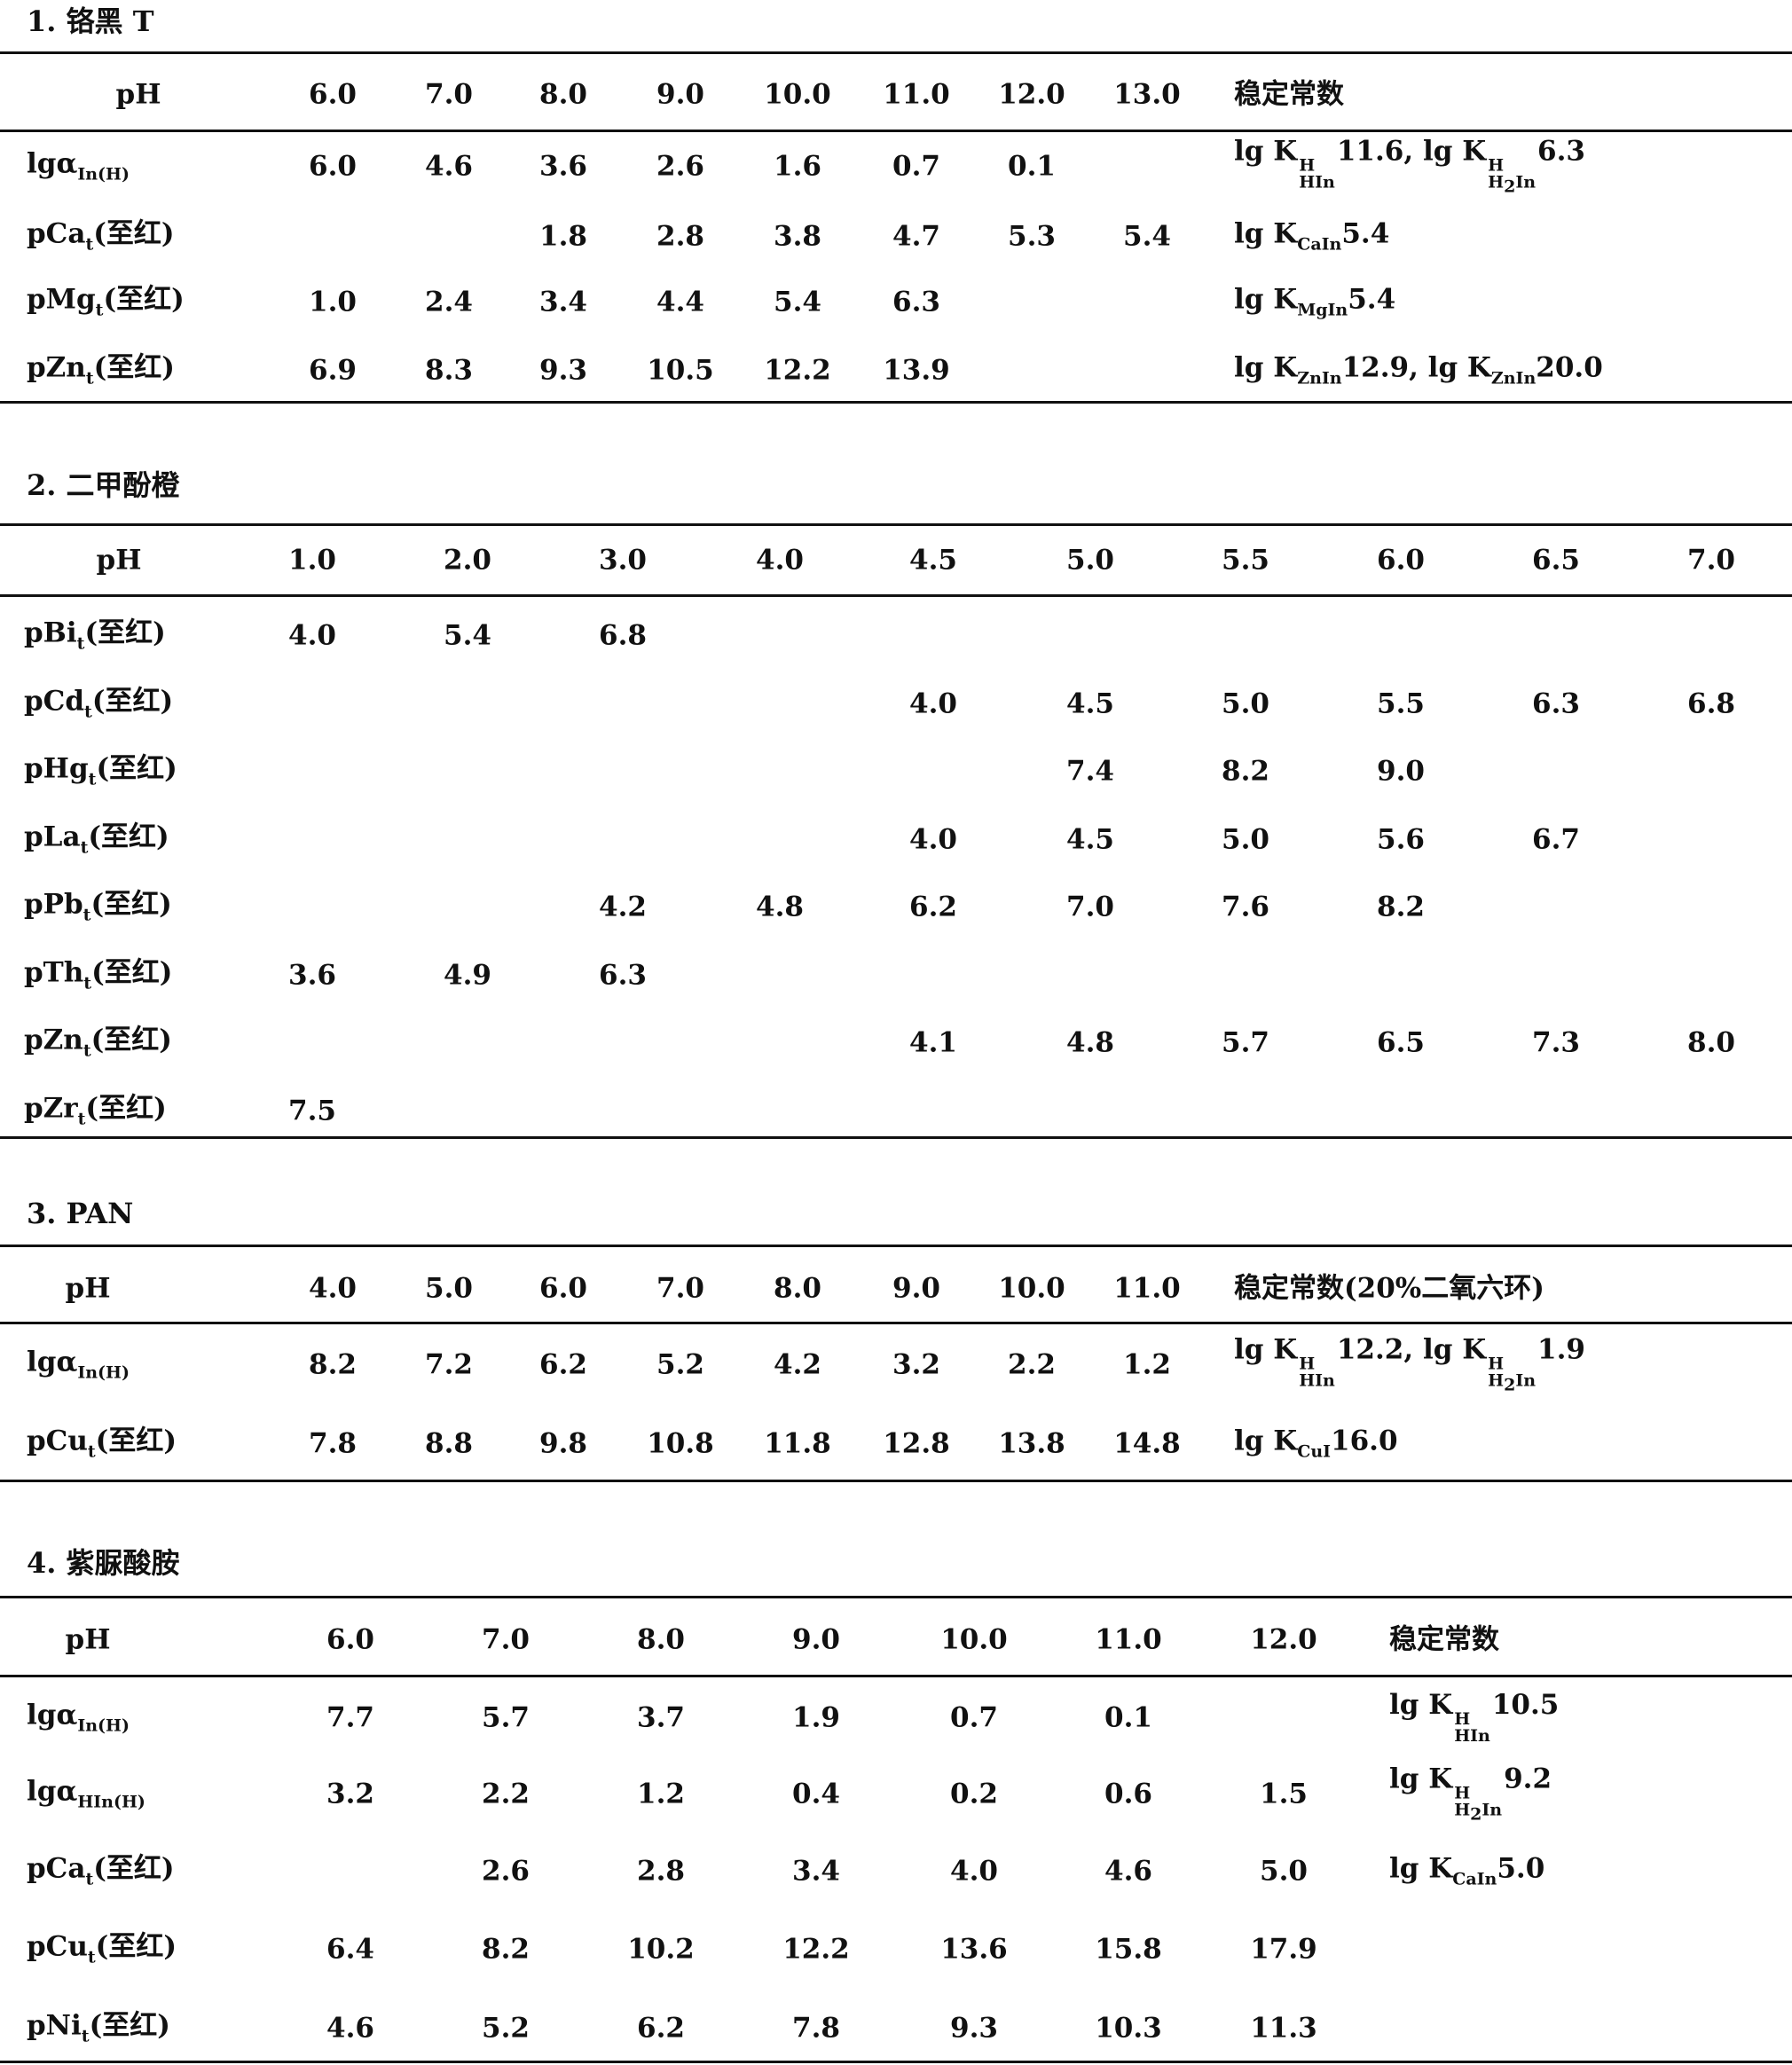 The image size is (1792, 2065). What do you see at coordinates (1365, 233) in the screenshot?
I see `text: 5.4` at bounding box center [1365, 233].